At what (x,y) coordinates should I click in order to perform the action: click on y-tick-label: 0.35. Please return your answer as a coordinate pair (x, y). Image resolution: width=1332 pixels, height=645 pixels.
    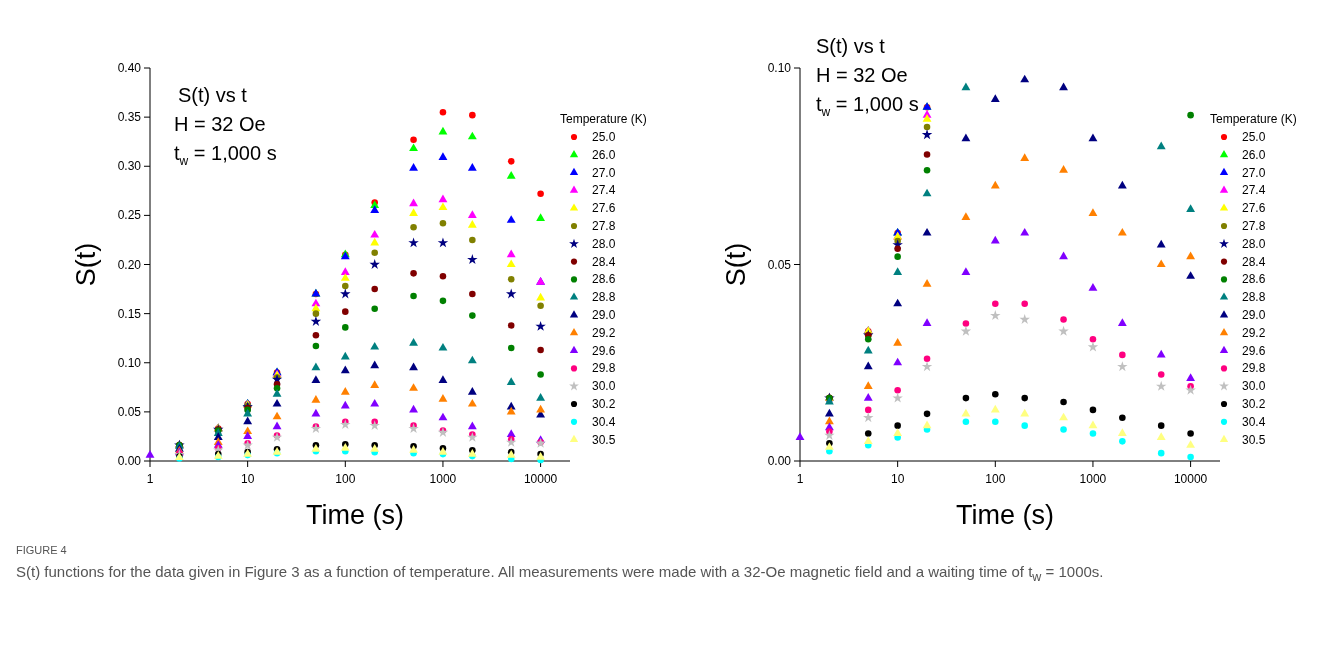
    Looking at the image, I should click on (129, 117).